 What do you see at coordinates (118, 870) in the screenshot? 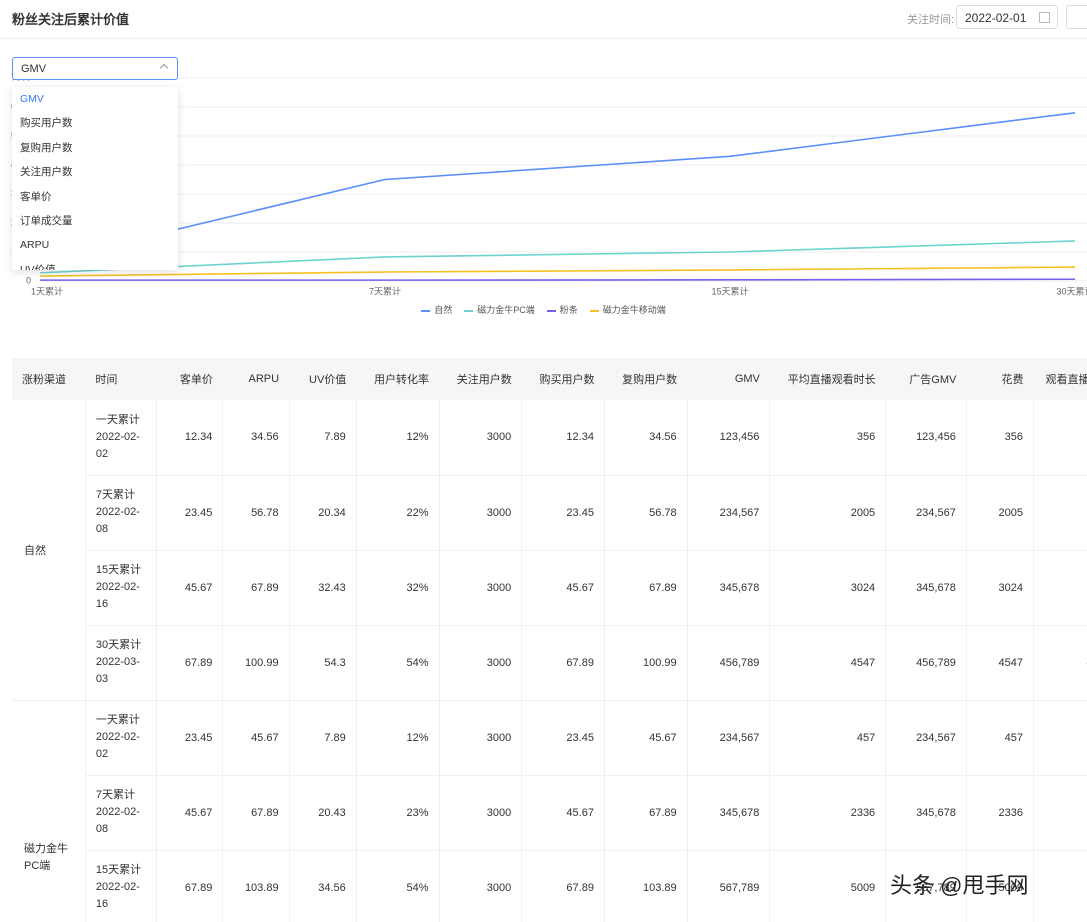
I see `period: 15天累计` at bounding box center [118, 870].